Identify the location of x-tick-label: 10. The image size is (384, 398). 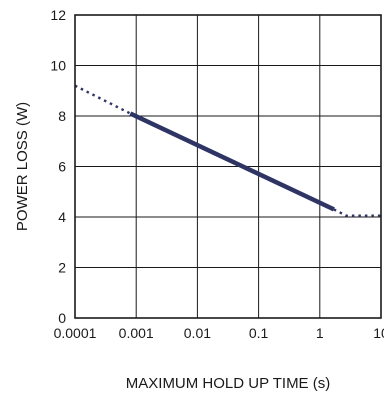
(378, 333).